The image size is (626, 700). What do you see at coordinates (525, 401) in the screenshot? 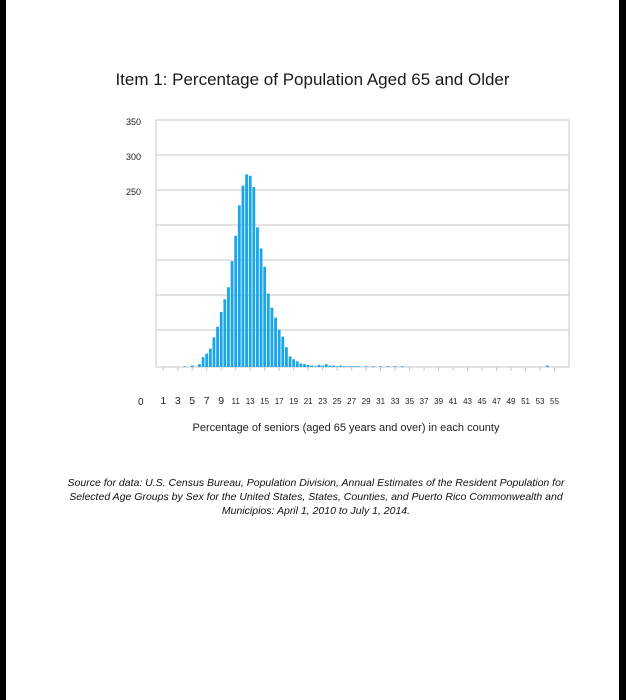
I see `x-tick-label: 51` at bounding box center [525, 401].